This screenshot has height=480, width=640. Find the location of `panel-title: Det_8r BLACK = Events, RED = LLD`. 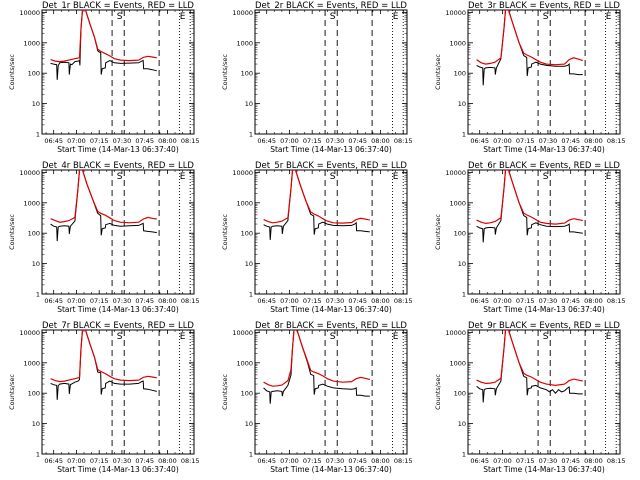

panel-title: Det_8r BLACK = Events, RED = LLD is located at coordinates (331, 326).